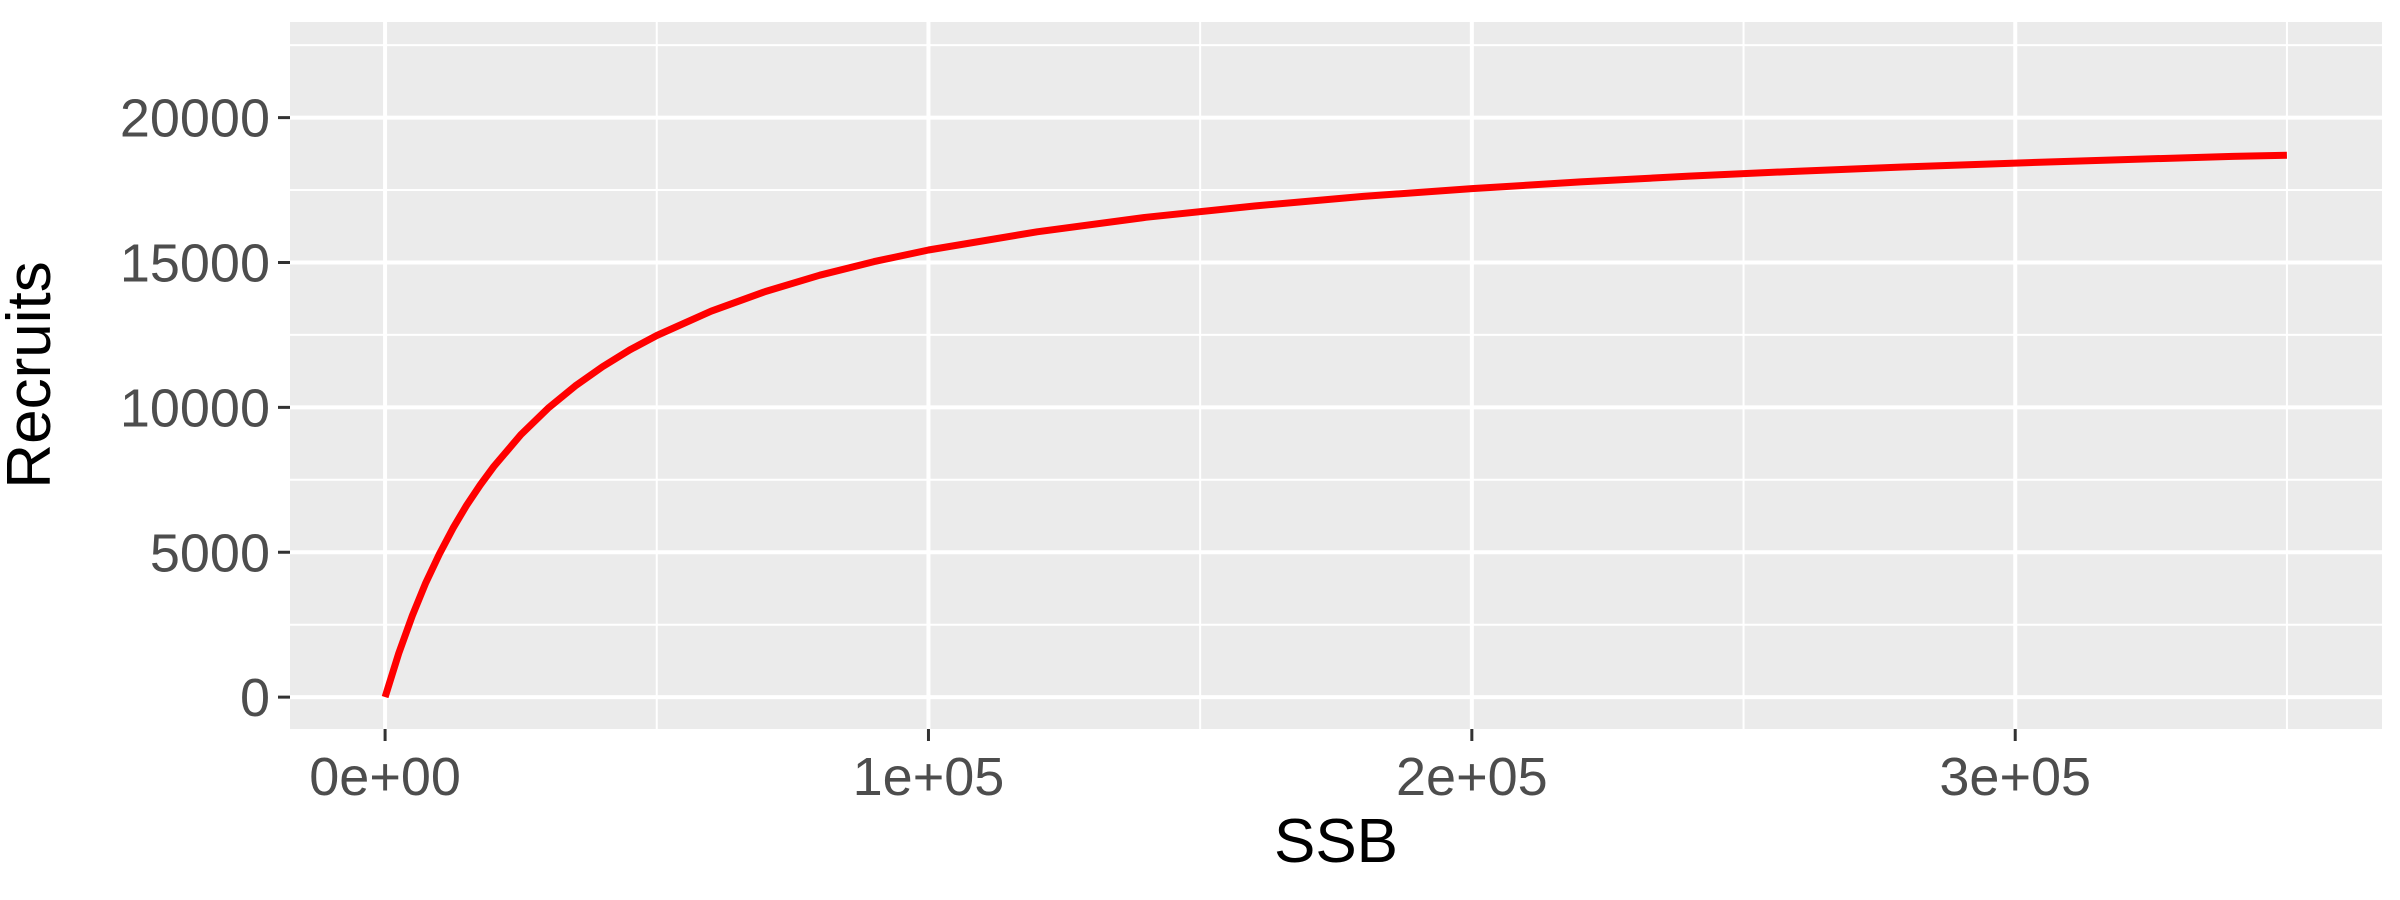 The width and height of the screenshot is (2400, 900). What do you see at coordinates (1200, 777) in the screenshot?
I see `x-tick-labels: 0e+00 1e+05 2e+05 3e+05` at bounding box center [1200, 777].